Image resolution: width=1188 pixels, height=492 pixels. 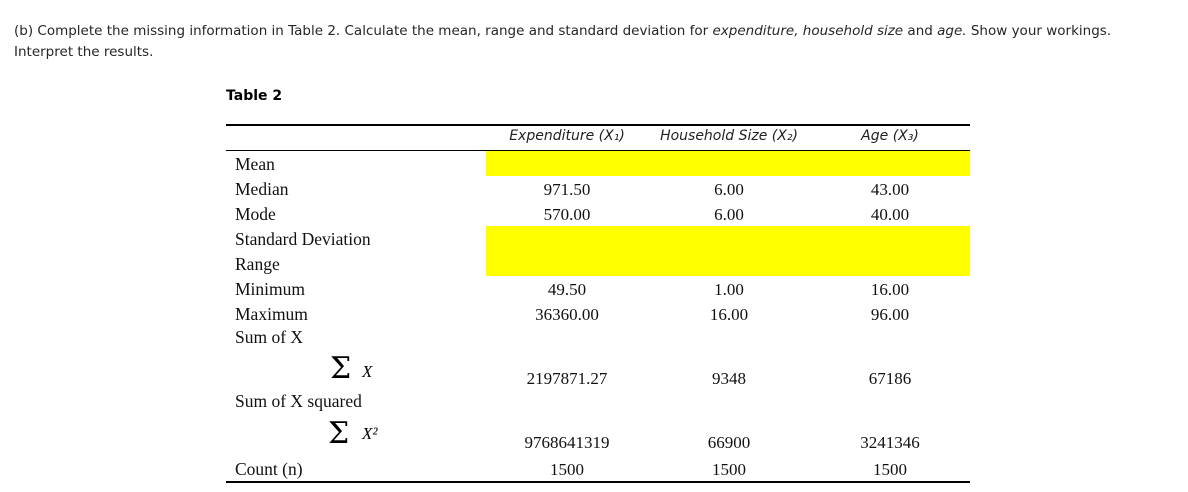 I want to click on question-term-2: age., so click(x=952, y=31).